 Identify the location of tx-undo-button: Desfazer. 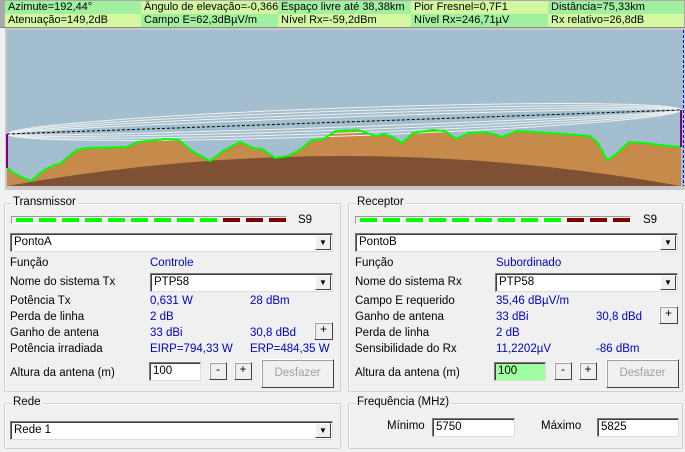
(297, 373).